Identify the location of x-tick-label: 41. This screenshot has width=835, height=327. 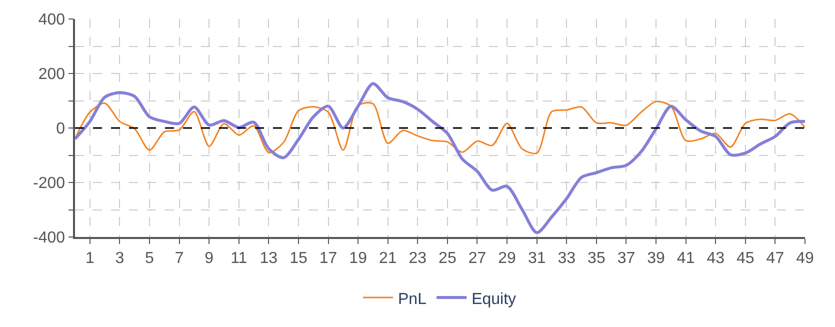
(685, 258).